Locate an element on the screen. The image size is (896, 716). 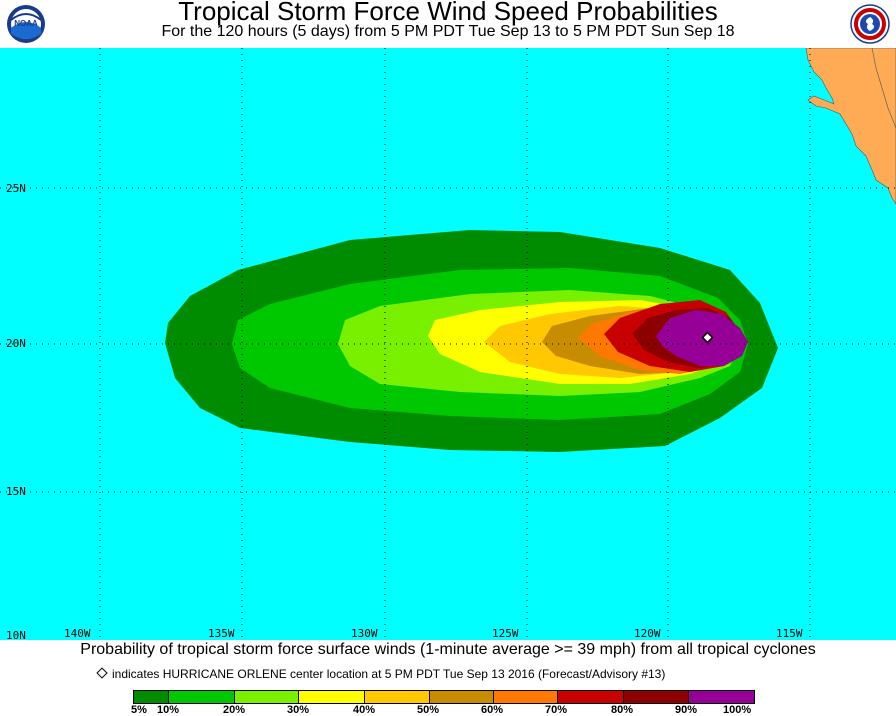
legend-label: 5% is located at coordinates (139, 710).